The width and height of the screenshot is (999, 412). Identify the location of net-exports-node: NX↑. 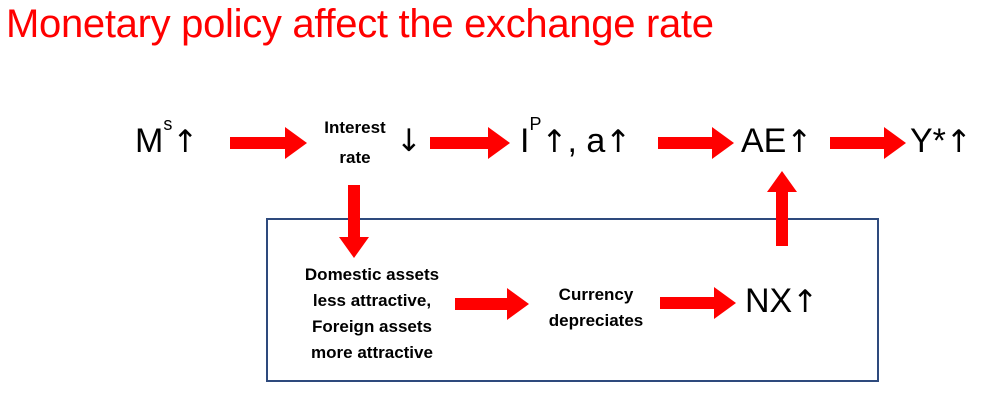
(781, 301).